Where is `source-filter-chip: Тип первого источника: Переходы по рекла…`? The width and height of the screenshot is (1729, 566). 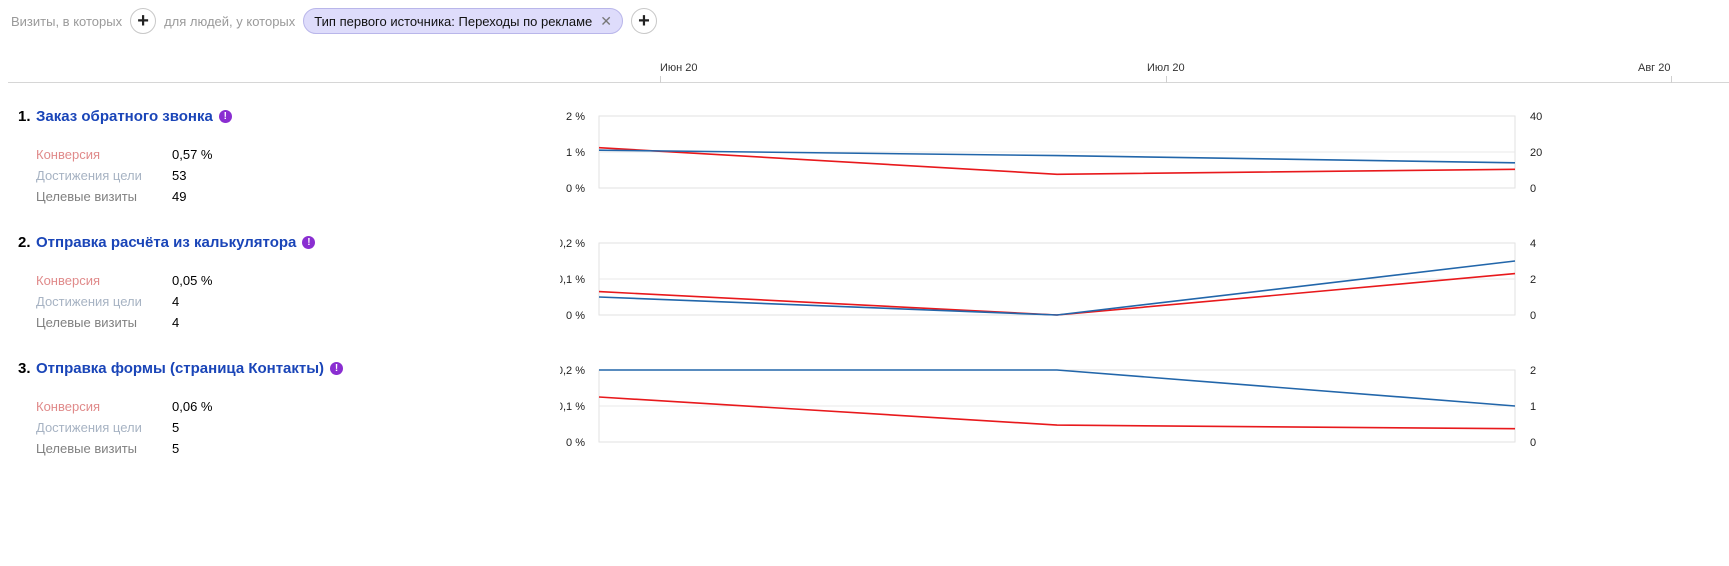 source-filter-chip: Тип первого источника: Переходы по рекла… is located at coordinates (463, 21).